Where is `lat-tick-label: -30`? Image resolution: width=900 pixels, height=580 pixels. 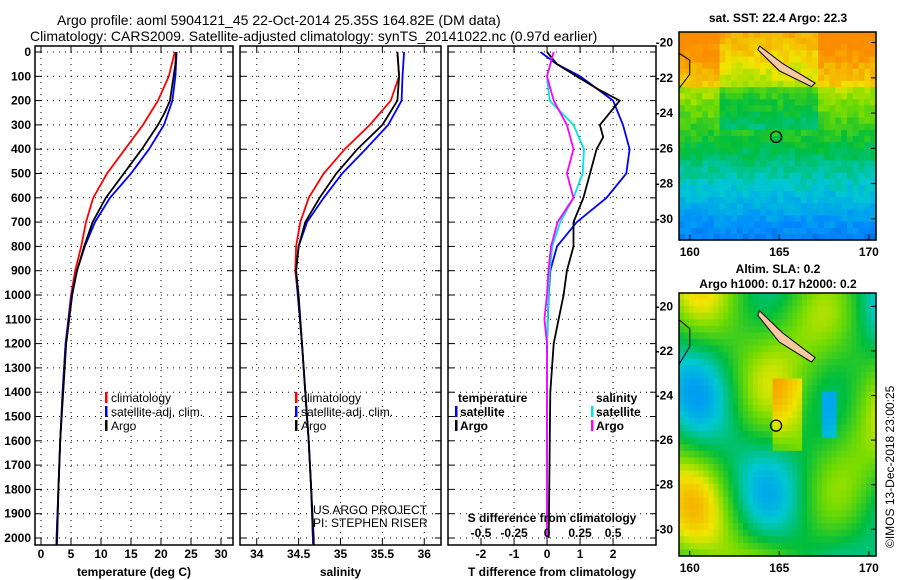 lat-tick-label: -30 is located at coordinates (665, 219).